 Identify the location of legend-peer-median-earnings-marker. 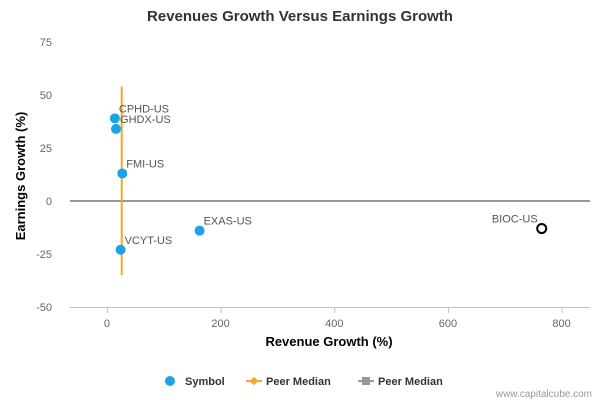
(366, 381).